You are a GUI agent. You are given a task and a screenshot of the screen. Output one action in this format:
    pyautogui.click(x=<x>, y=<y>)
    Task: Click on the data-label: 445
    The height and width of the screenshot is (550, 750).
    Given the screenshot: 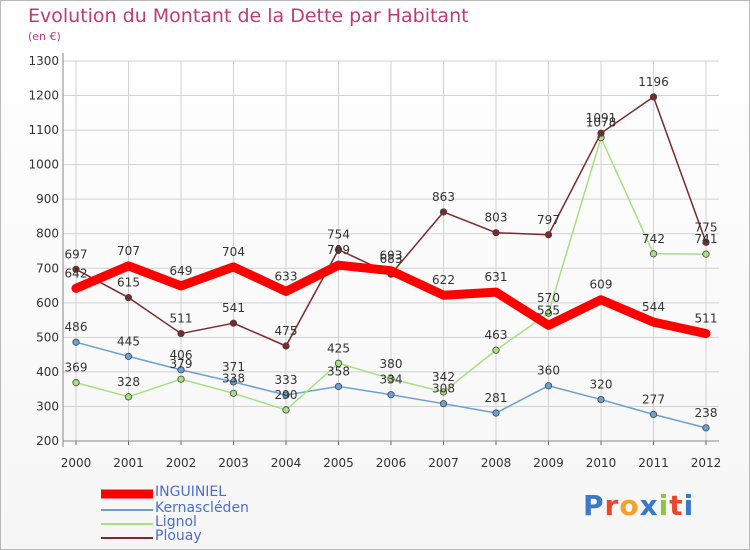 What is the action you would take?
    pyautogui.click(x=128, y=341)
    